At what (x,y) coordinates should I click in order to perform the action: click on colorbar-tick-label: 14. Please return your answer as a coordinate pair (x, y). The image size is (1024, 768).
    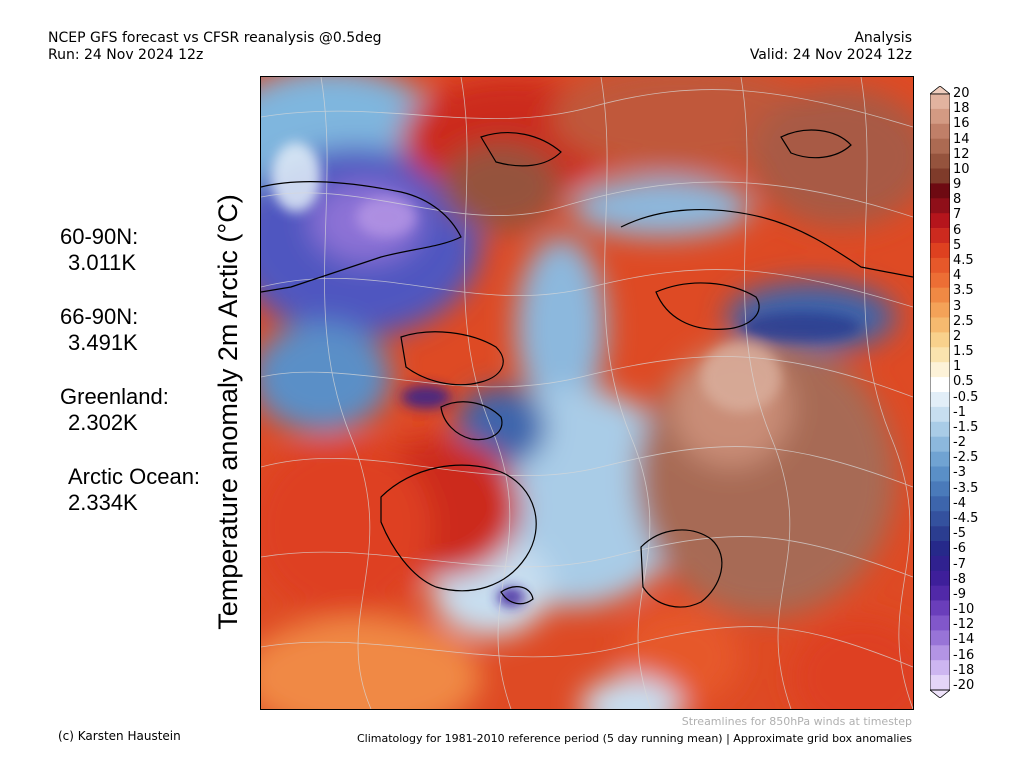
    Looking at the image, I should click on (961, 139).